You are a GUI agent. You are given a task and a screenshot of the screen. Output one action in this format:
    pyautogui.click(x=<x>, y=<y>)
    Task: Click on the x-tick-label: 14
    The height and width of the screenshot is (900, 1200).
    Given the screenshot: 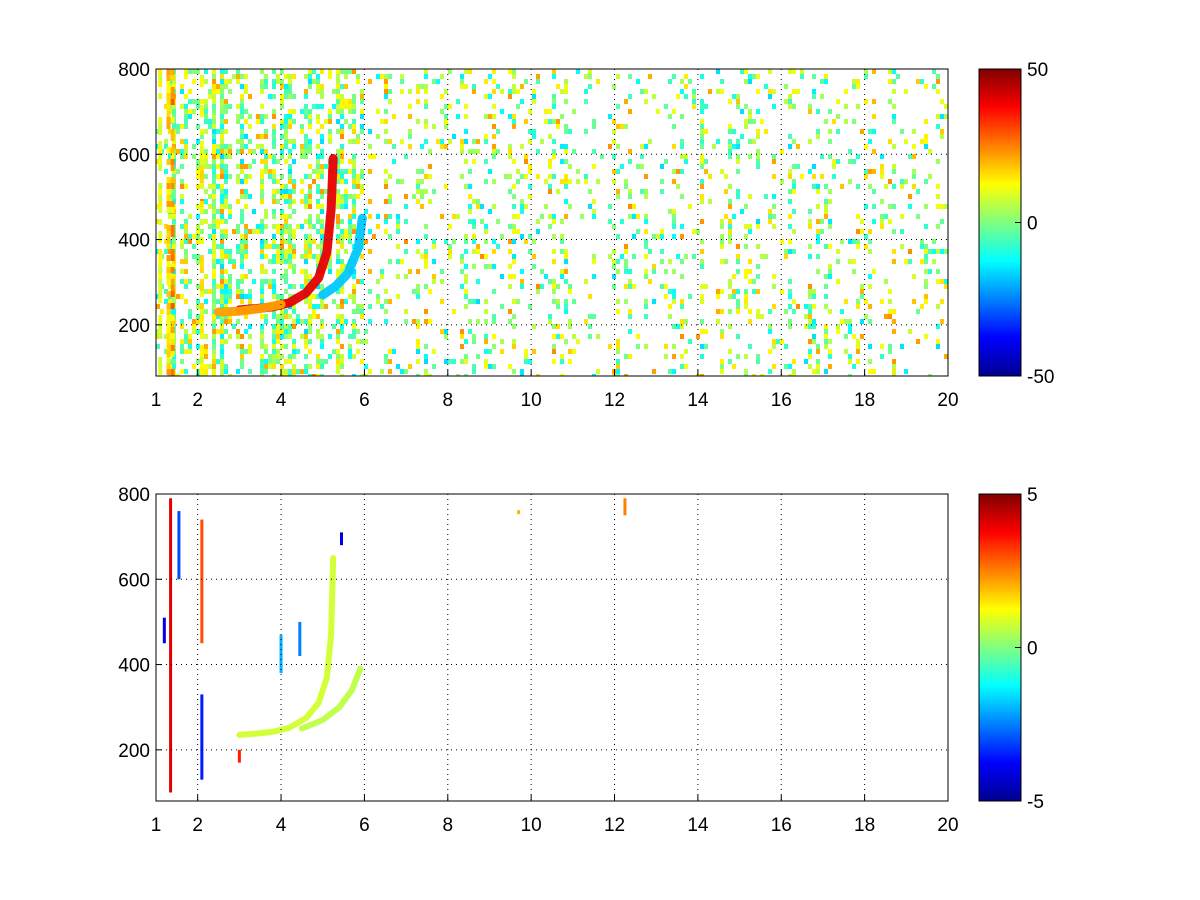 What is the action you would take?
    pyautogui.click(x=698, y=400)
    